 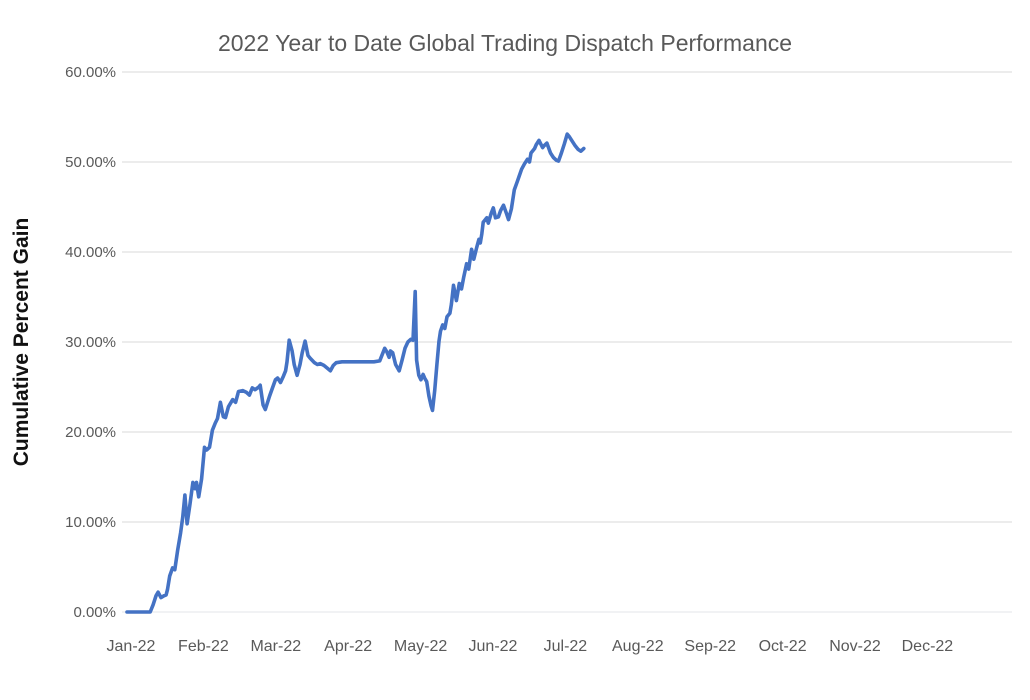 I want to click on x-tick-label: May-22, so click(x=420, y=646).